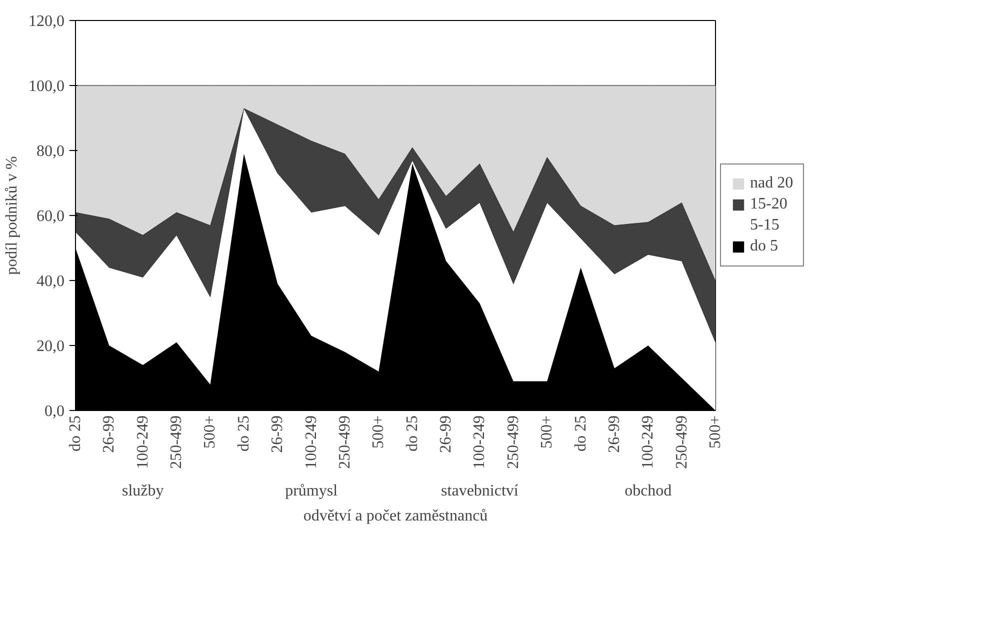  What do you see at coordinates (54, 411) in the screenshot?
I see `y-tick-label: 0,0` at bounding box center [54, 411].